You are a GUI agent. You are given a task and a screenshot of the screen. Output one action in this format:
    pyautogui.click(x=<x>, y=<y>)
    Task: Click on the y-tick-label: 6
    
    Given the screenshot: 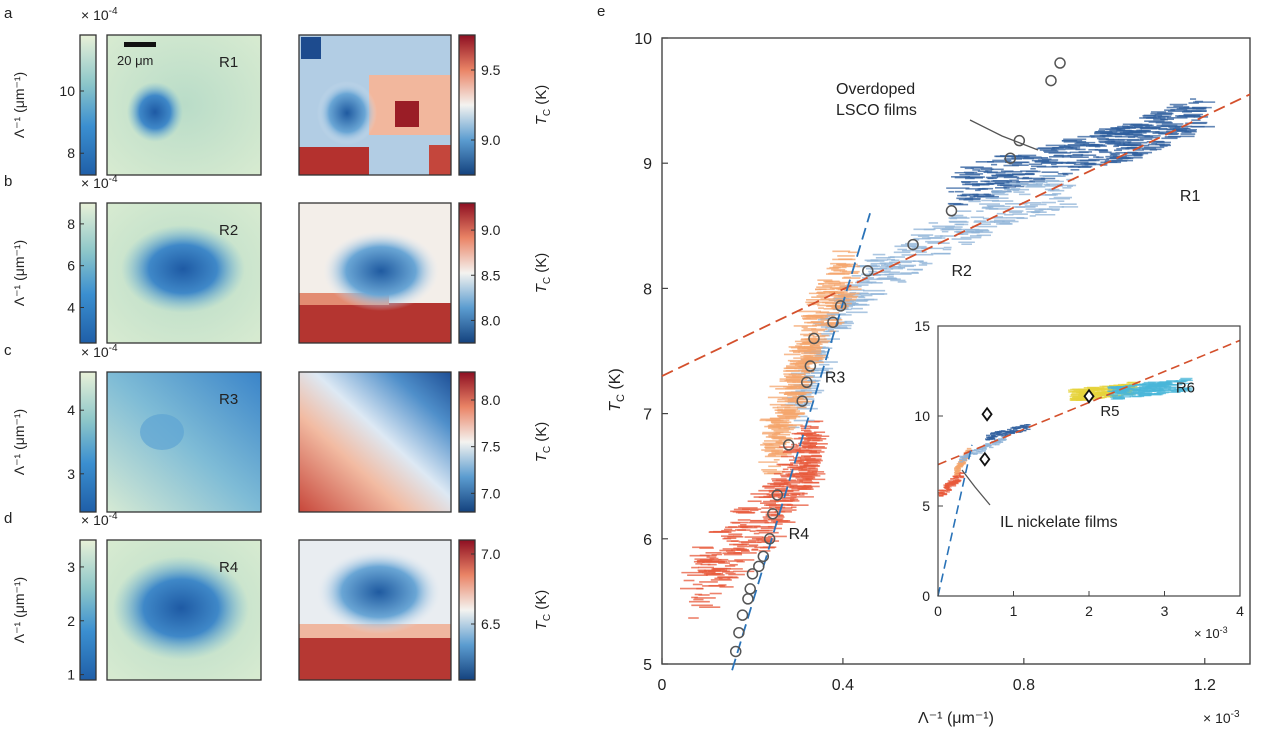 What is the action you would take?
    pyautogui.click(x=647, y=540)
    